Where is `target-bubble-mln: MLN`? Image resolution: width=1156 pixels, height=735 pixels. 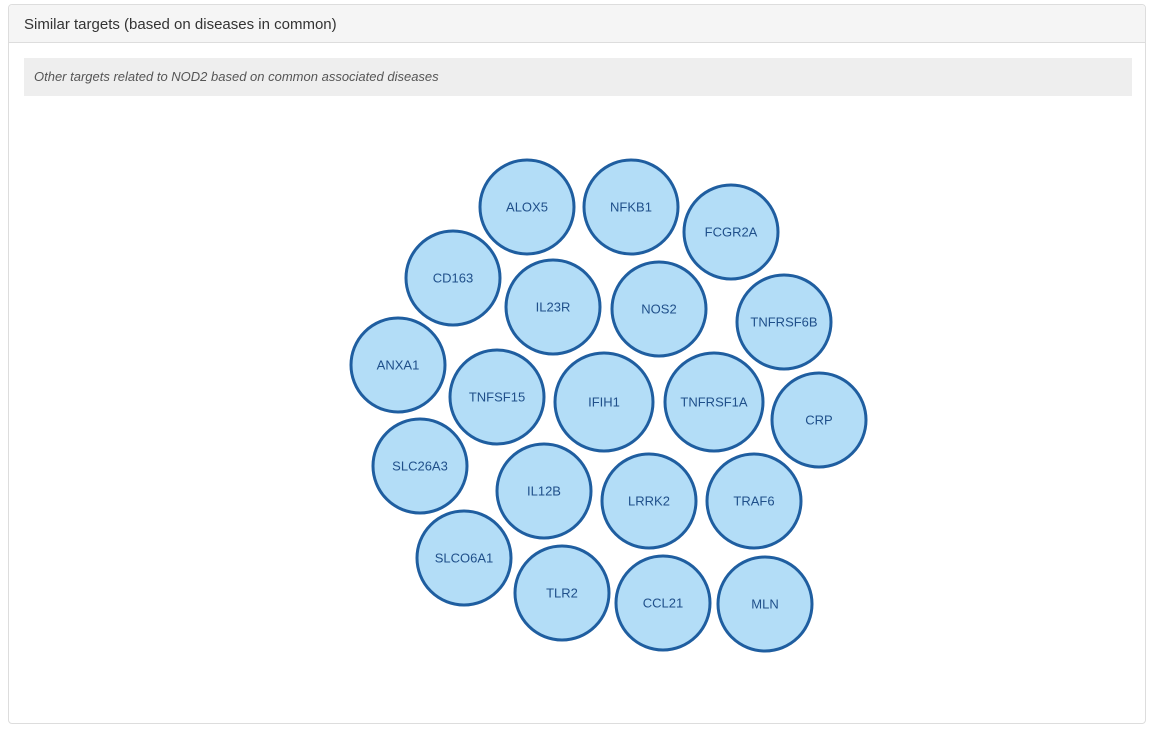
target-bubble-mln: MLN is located at coordinates (765, 604).